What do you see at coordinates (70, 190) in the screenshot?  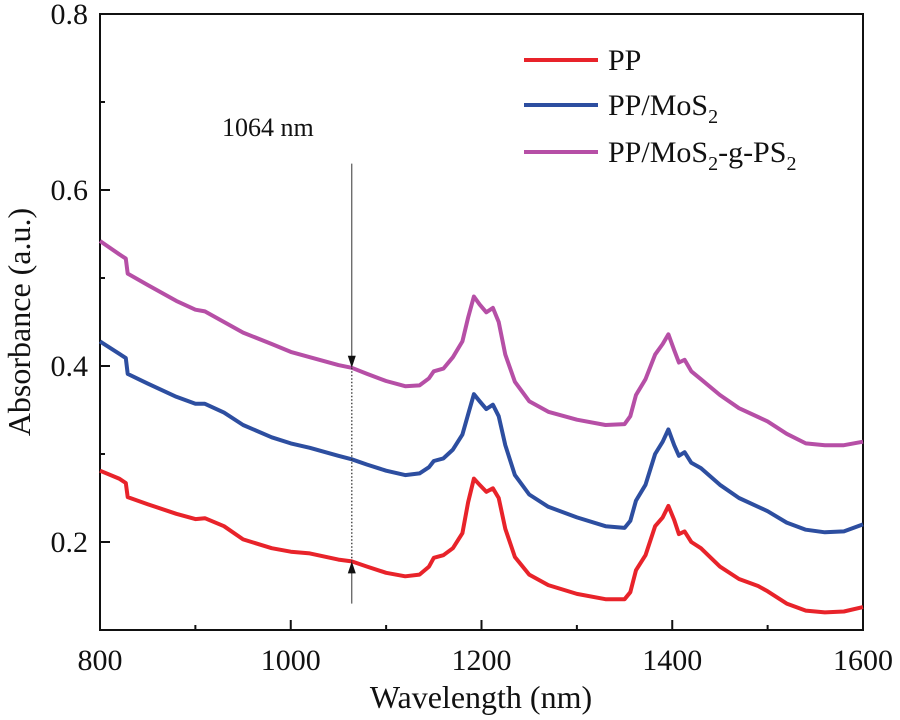 I see `y-tick-label-0.6: 0.6` at bounding box center [70, 190].